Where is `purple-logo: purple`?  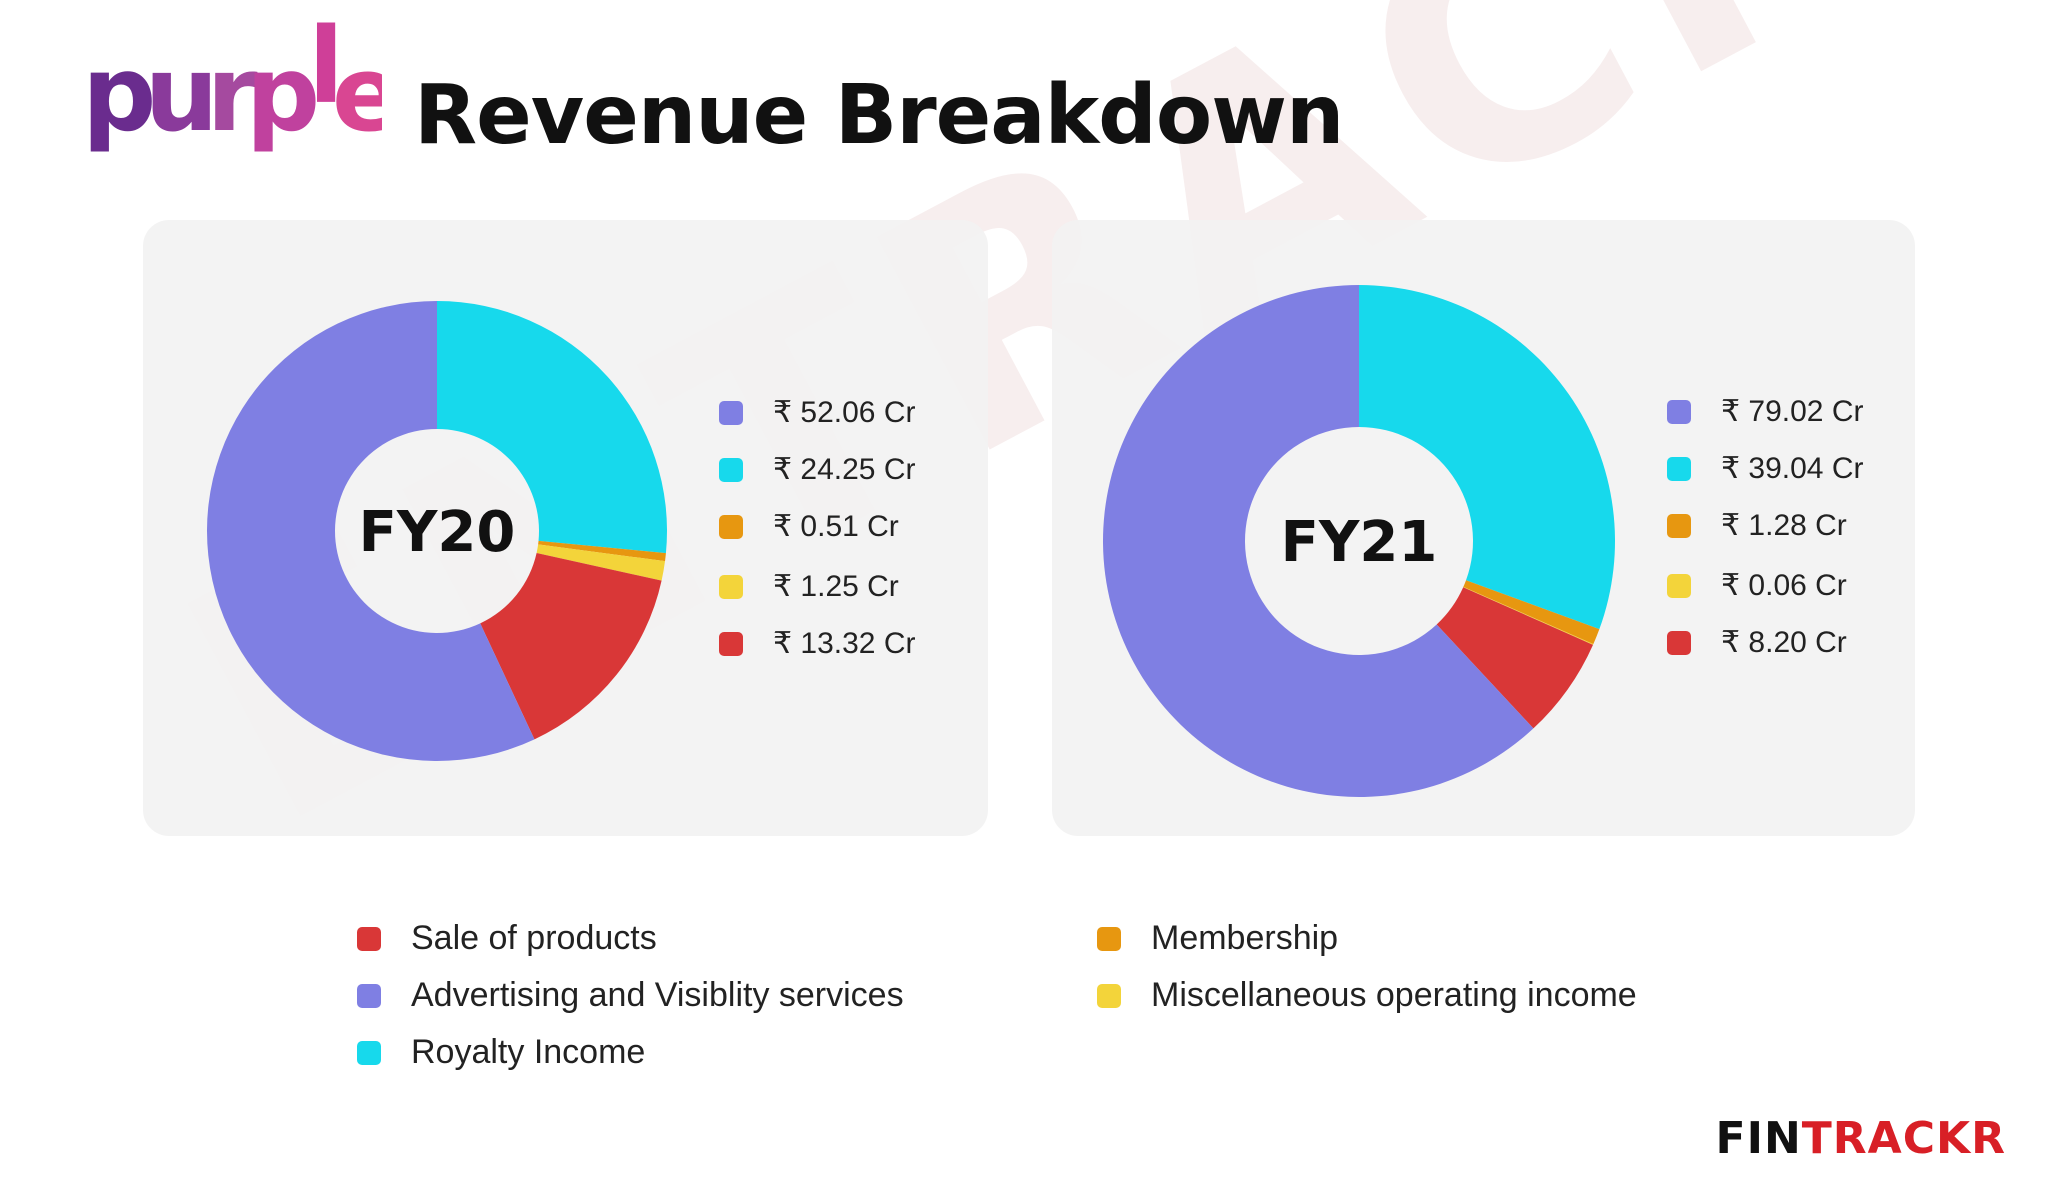
purple-logo: purple is located at coordinates (232, 88).